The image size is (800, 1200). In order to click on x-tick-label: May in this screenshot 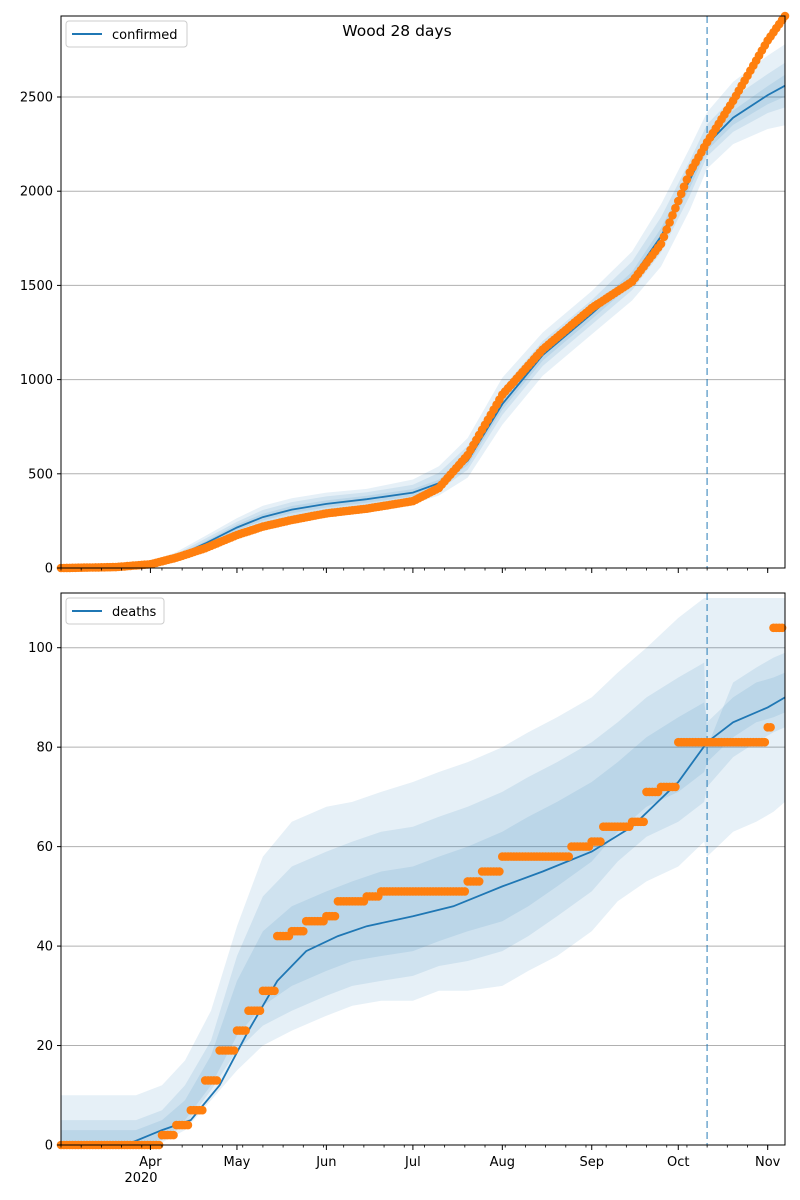, I will do `click(237, 1162)`.